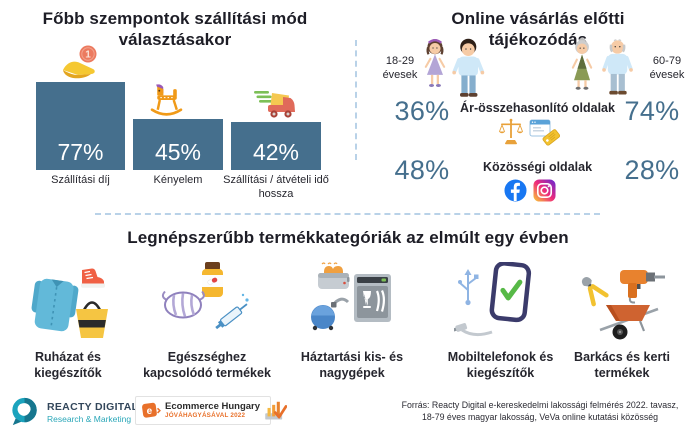  Describe the element at coordinates (88, 55) in the screenshot. I see `rank-1-badge: 1` at that location.